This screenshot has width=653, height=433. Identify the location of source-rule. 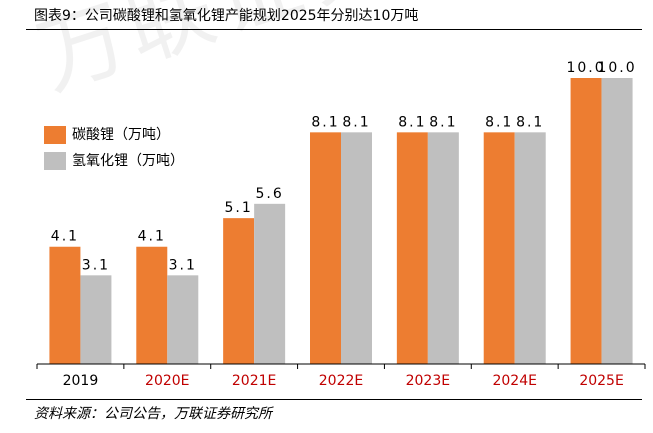
(334, 399).